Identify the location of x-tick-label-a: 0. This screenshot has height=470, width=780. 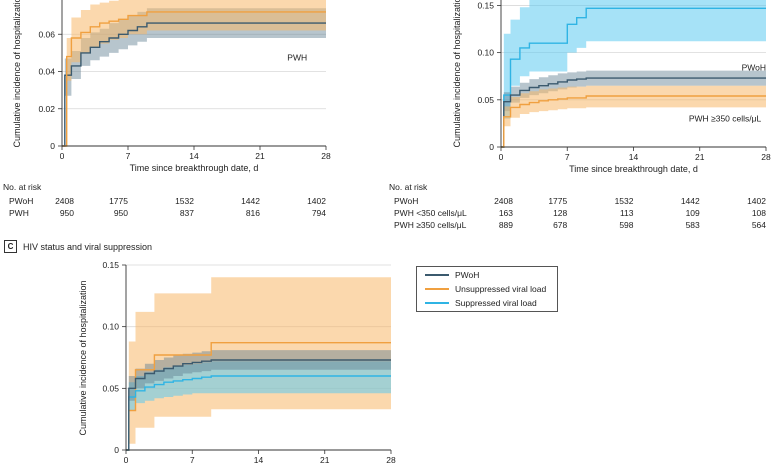
(62, 156).